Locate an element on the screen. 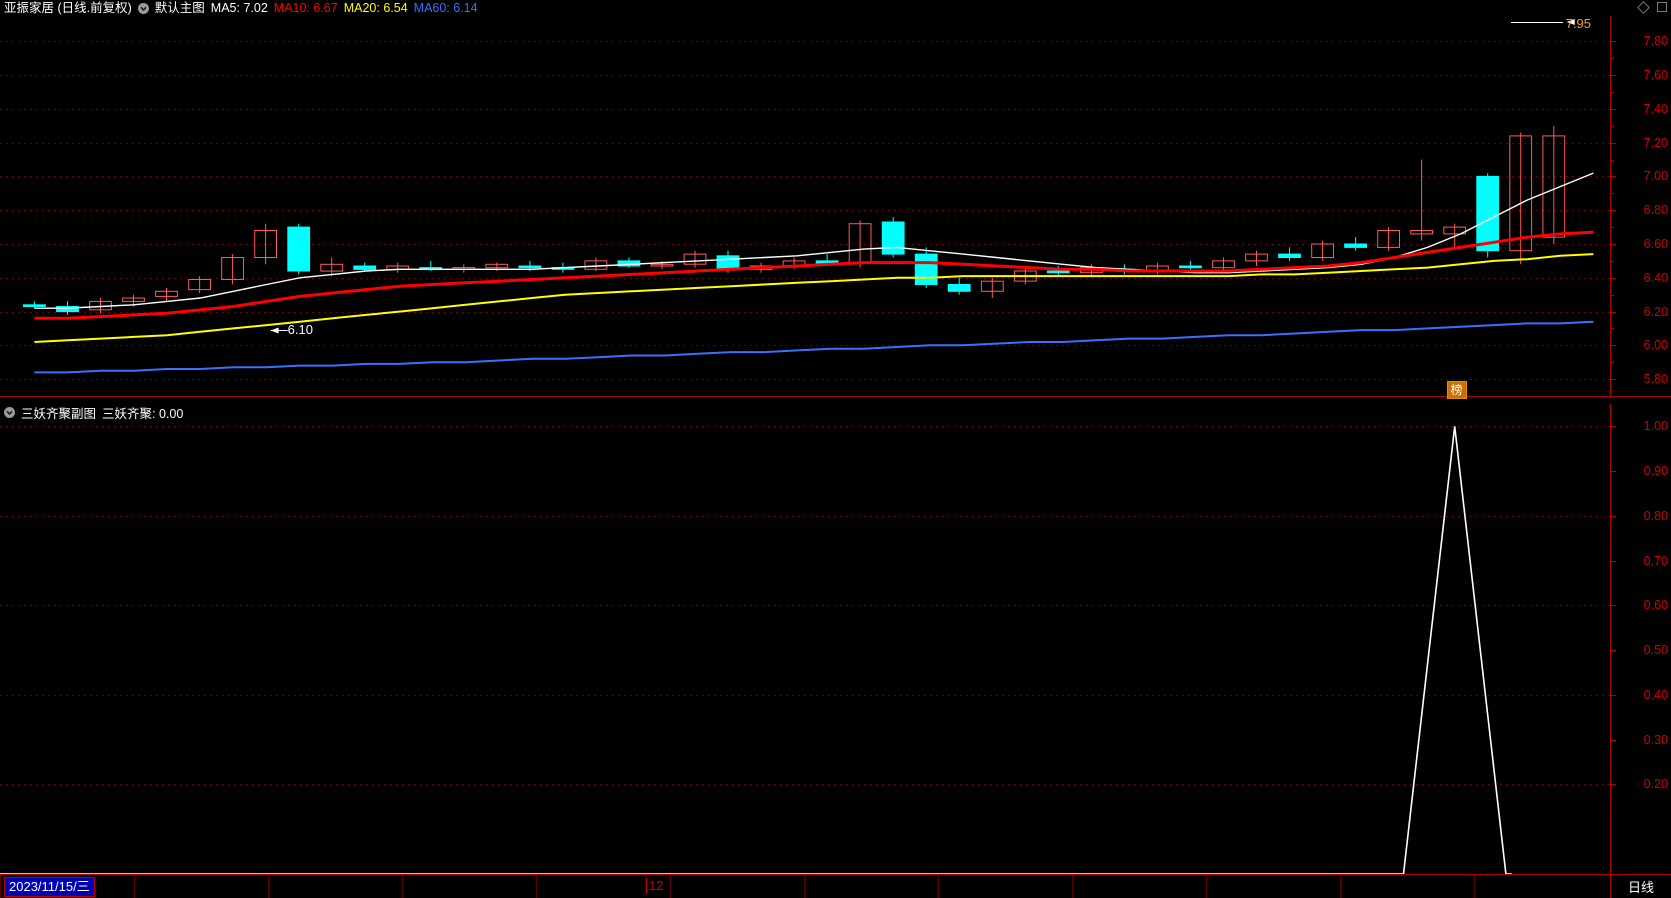  period-label: 日线 is located at coordinates (1640, 886).